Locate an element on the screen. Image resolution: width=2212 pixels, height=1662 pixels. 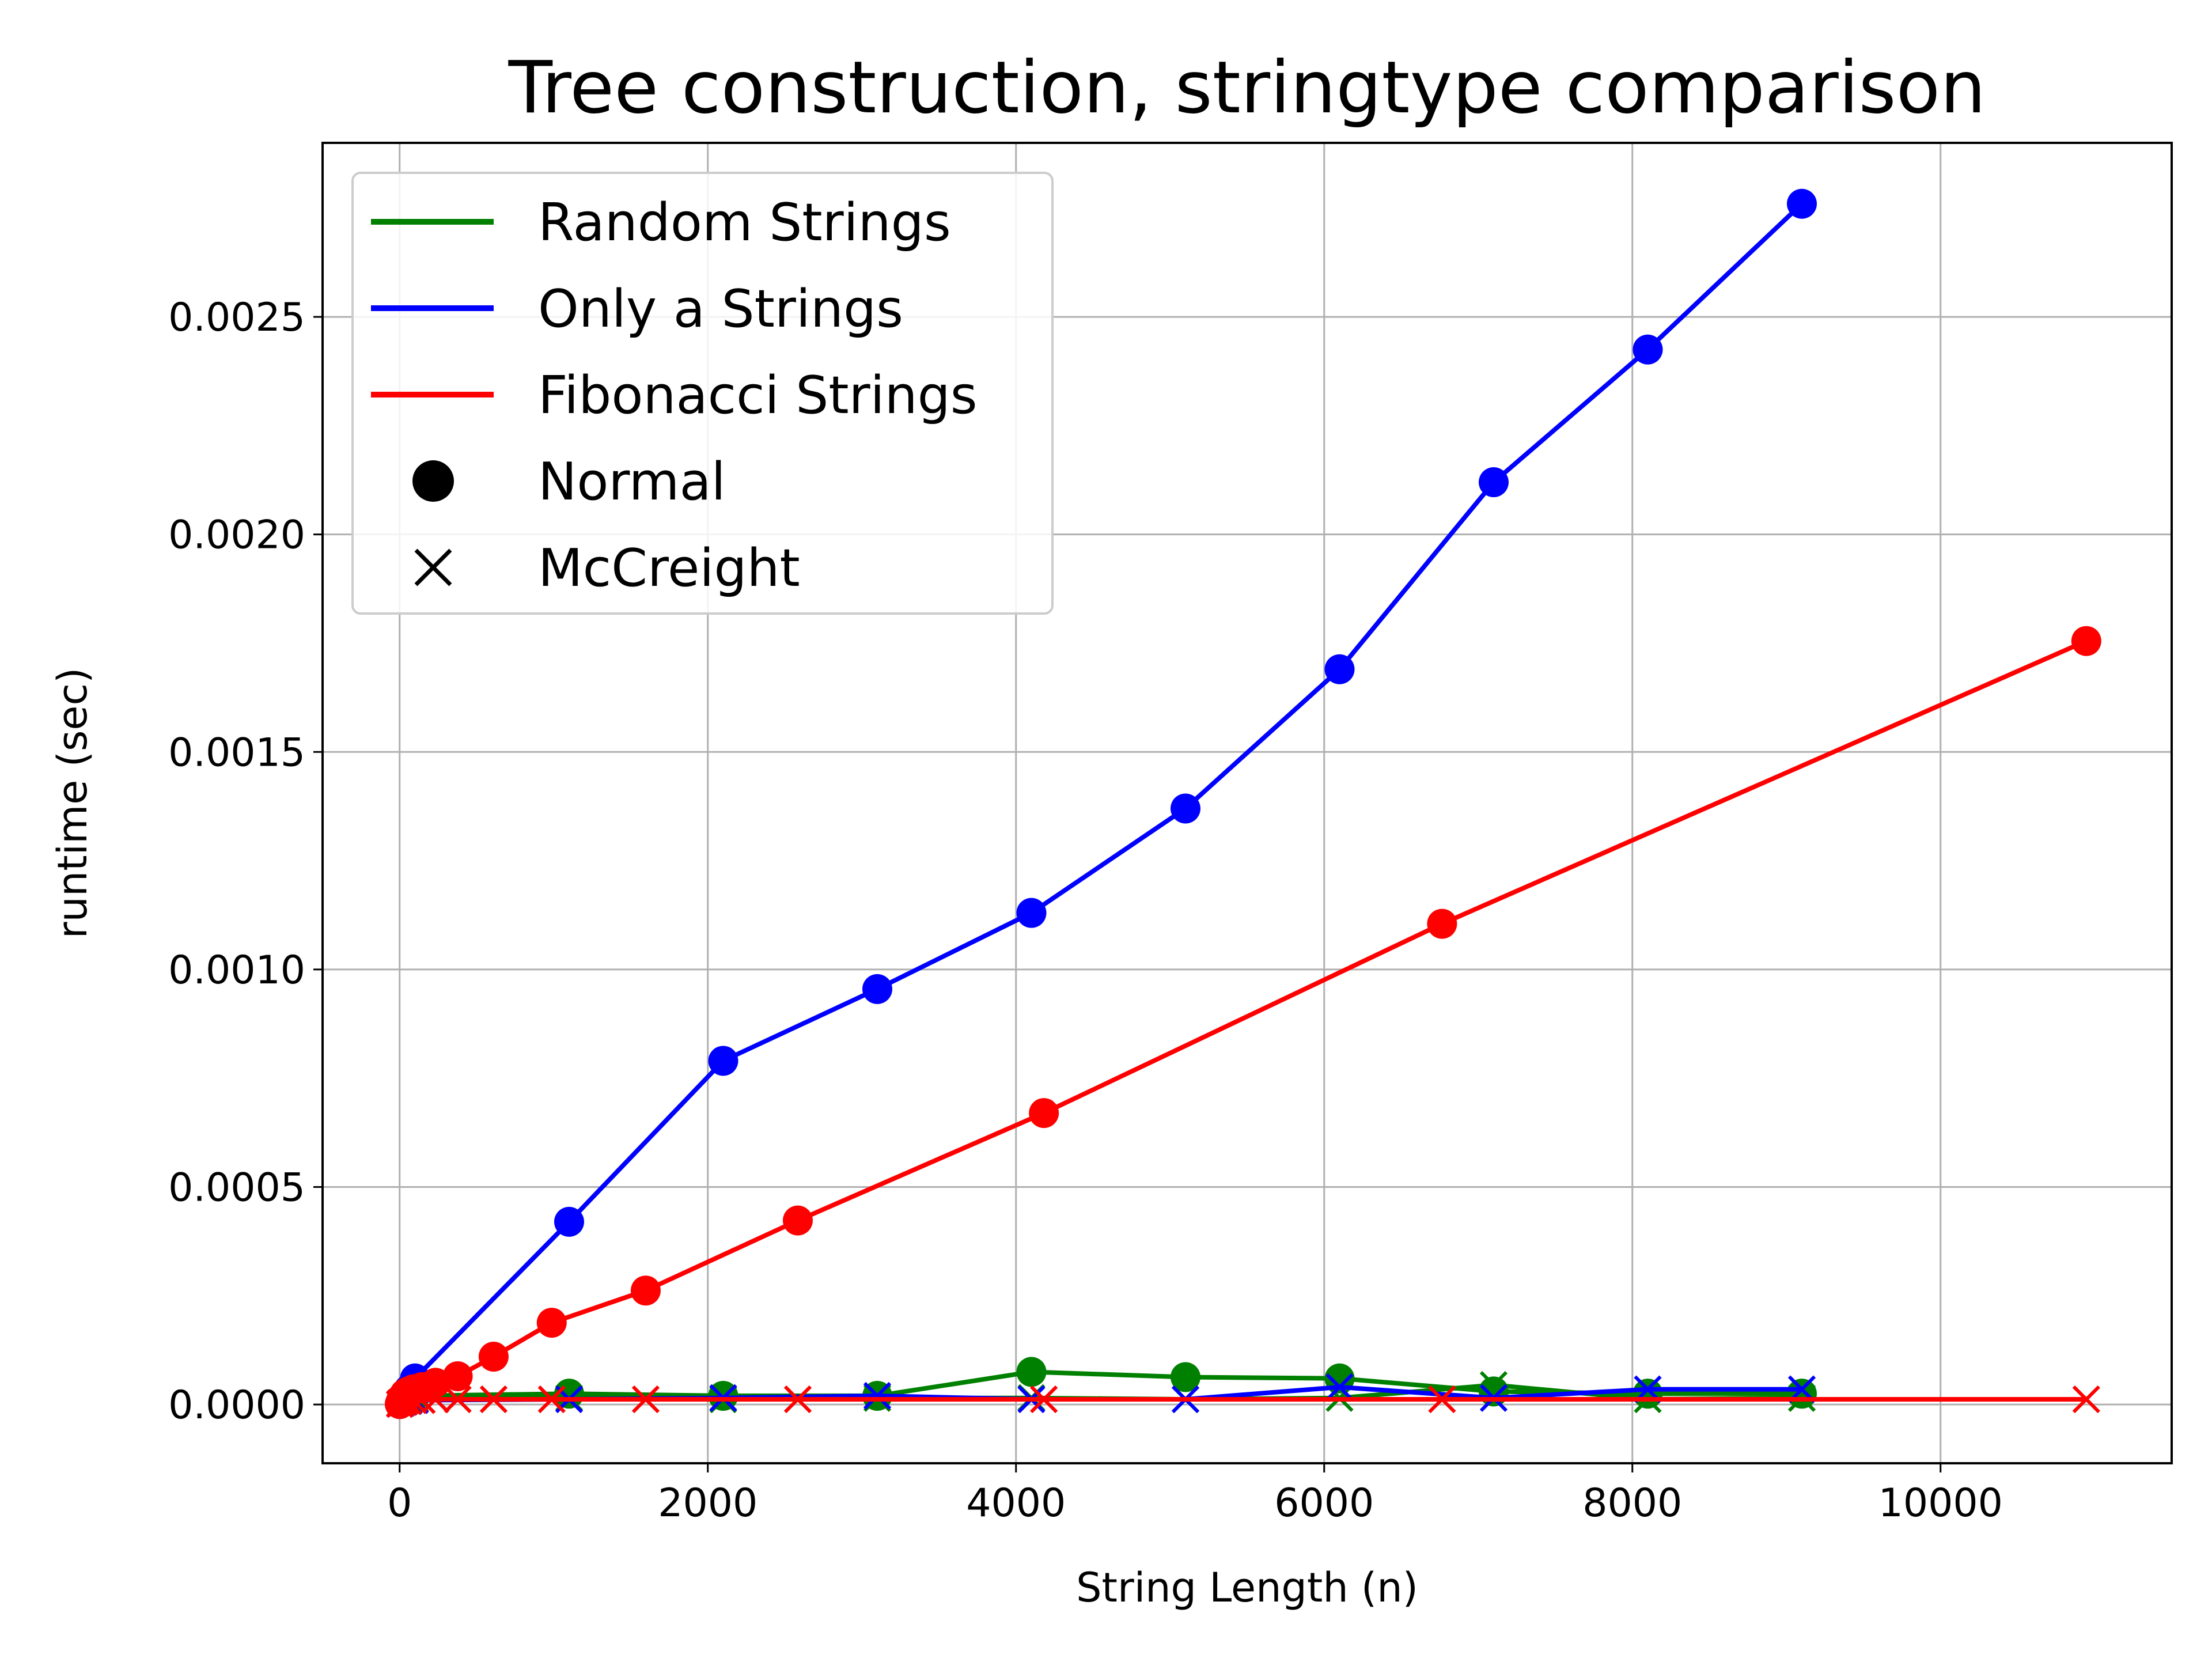
legend-label: Normal is located at coordinates (632, 482).